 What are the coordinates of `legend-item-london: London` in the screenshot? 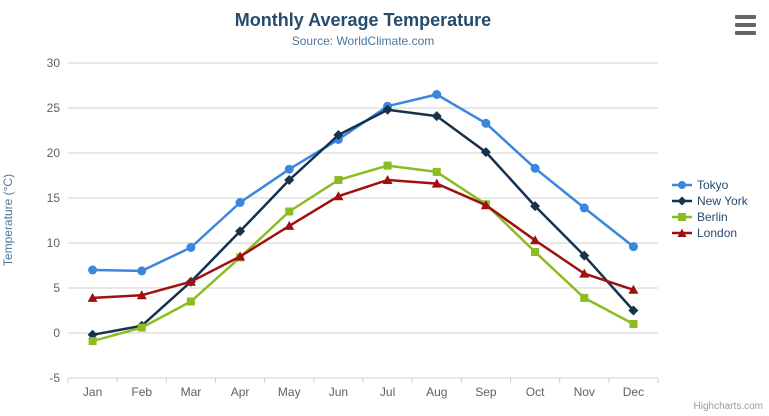 It's located at (710, 233).